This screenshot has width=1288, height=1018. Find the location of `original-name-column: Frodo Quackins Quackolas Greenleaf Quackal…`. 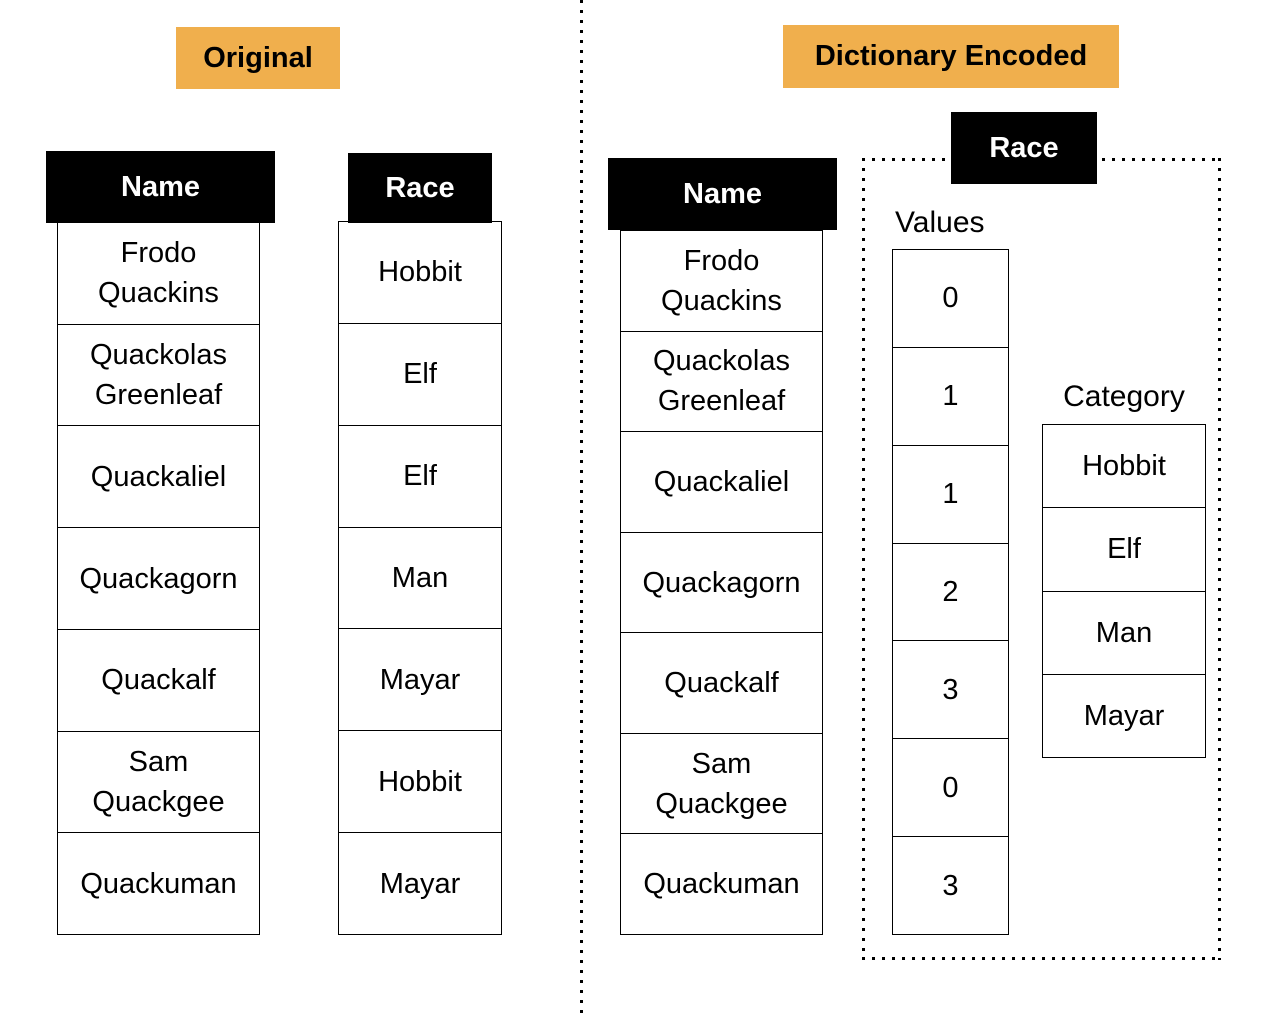

original-name-column: Frodo Quackins Quackolas Greenleaf Quackal… is located at coordinates (158, 578).